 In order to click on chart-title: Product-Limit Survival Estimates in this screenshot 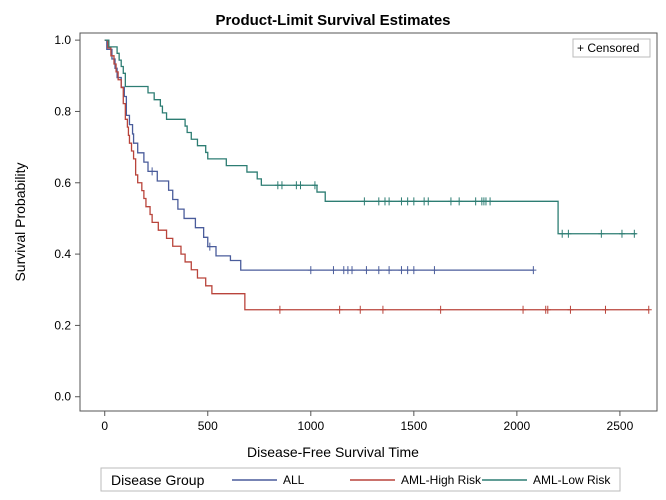, I will do `click(332, 20)`.